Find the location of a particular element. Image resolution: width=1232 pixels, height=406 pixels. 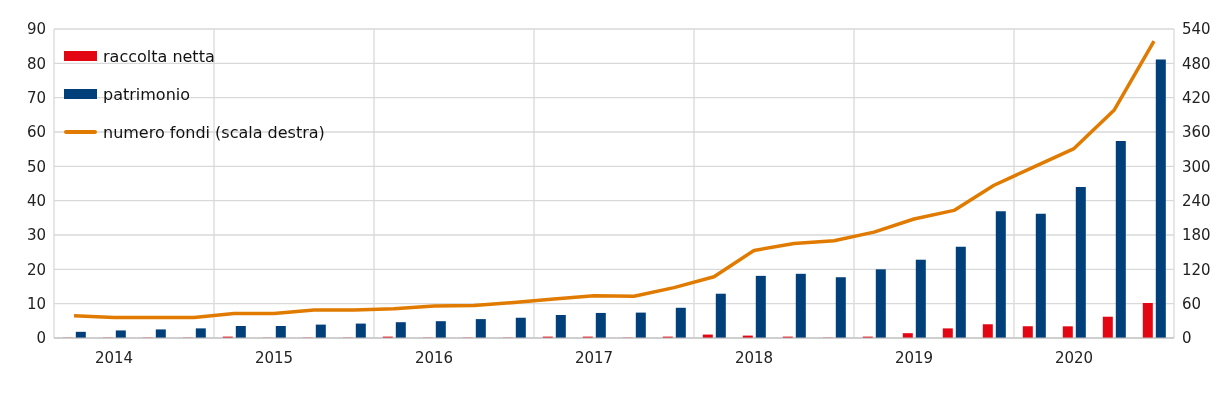

y2-tick-label: 300 is located at coordinates (1196, 166).